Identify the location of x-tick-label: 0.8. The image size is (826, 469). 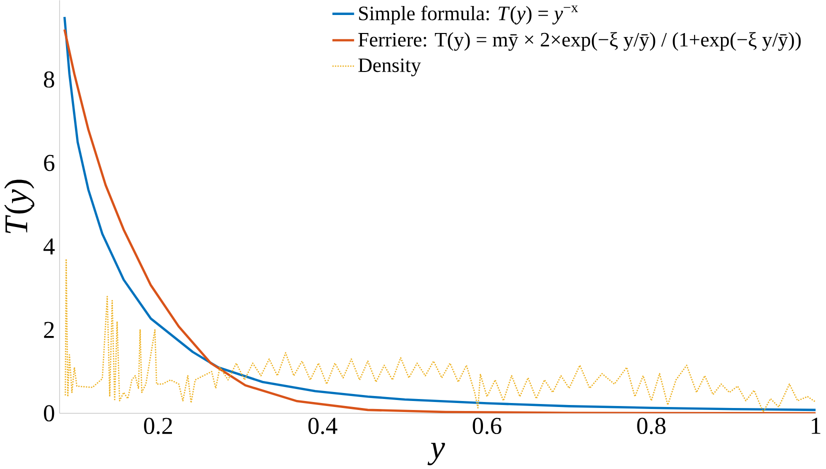
(651, 426).